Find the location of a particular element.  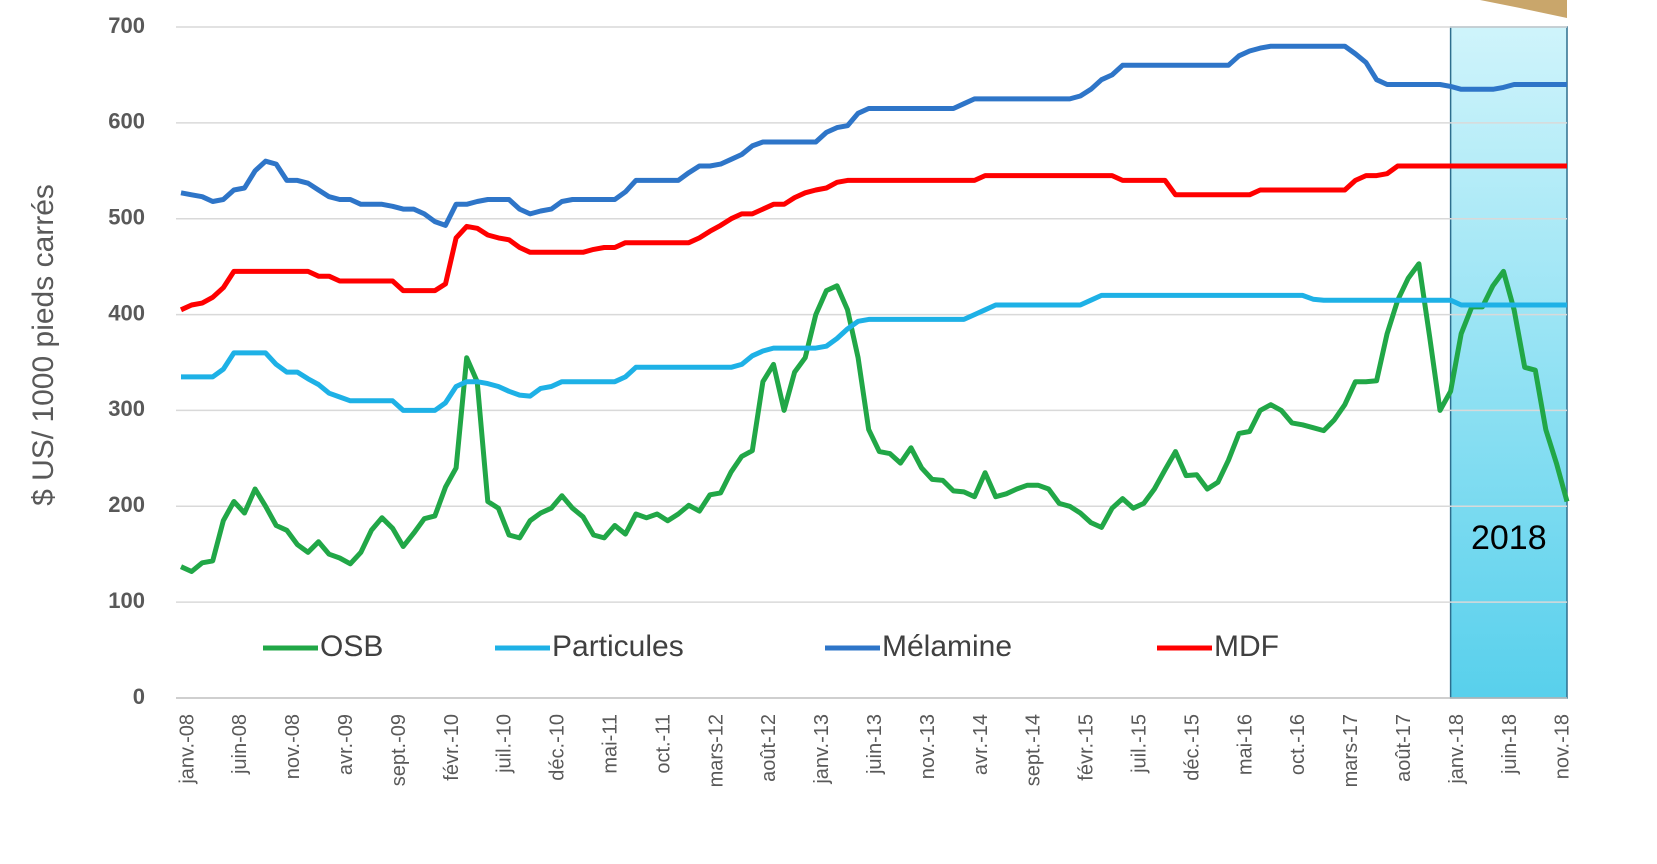

x-tick-label: sept.-14 is located at coordinates (1034, 750).